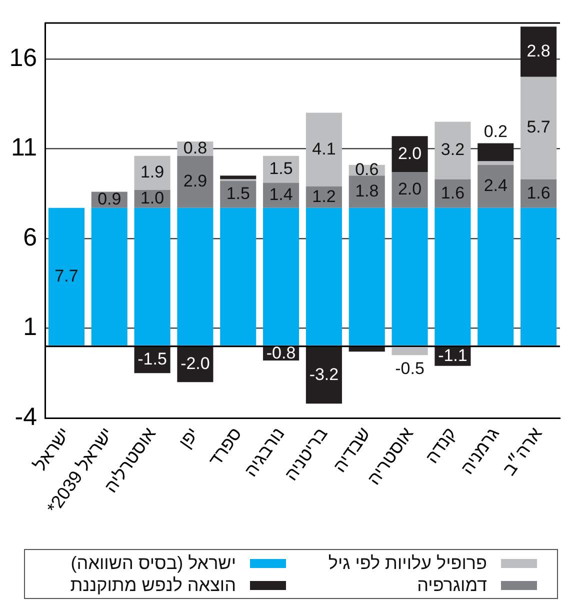 The image size is (563, 604). What do you see at coordinates (153, 585) in the screenshot?
I see `legend-label: הוצאה לנפש מתוקננת` at bounding box center [153, 585].